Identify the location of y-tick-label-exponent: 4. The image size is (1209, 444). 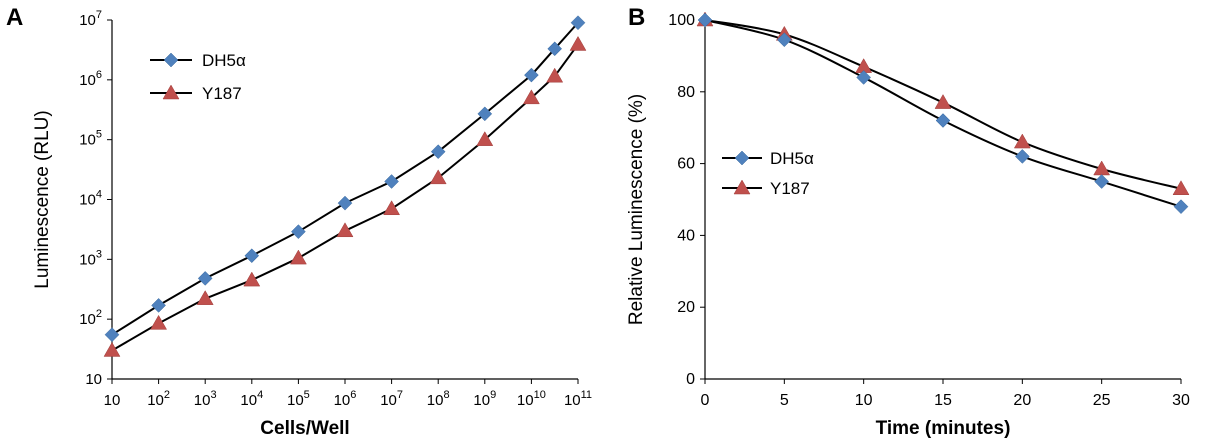
(99, 195).